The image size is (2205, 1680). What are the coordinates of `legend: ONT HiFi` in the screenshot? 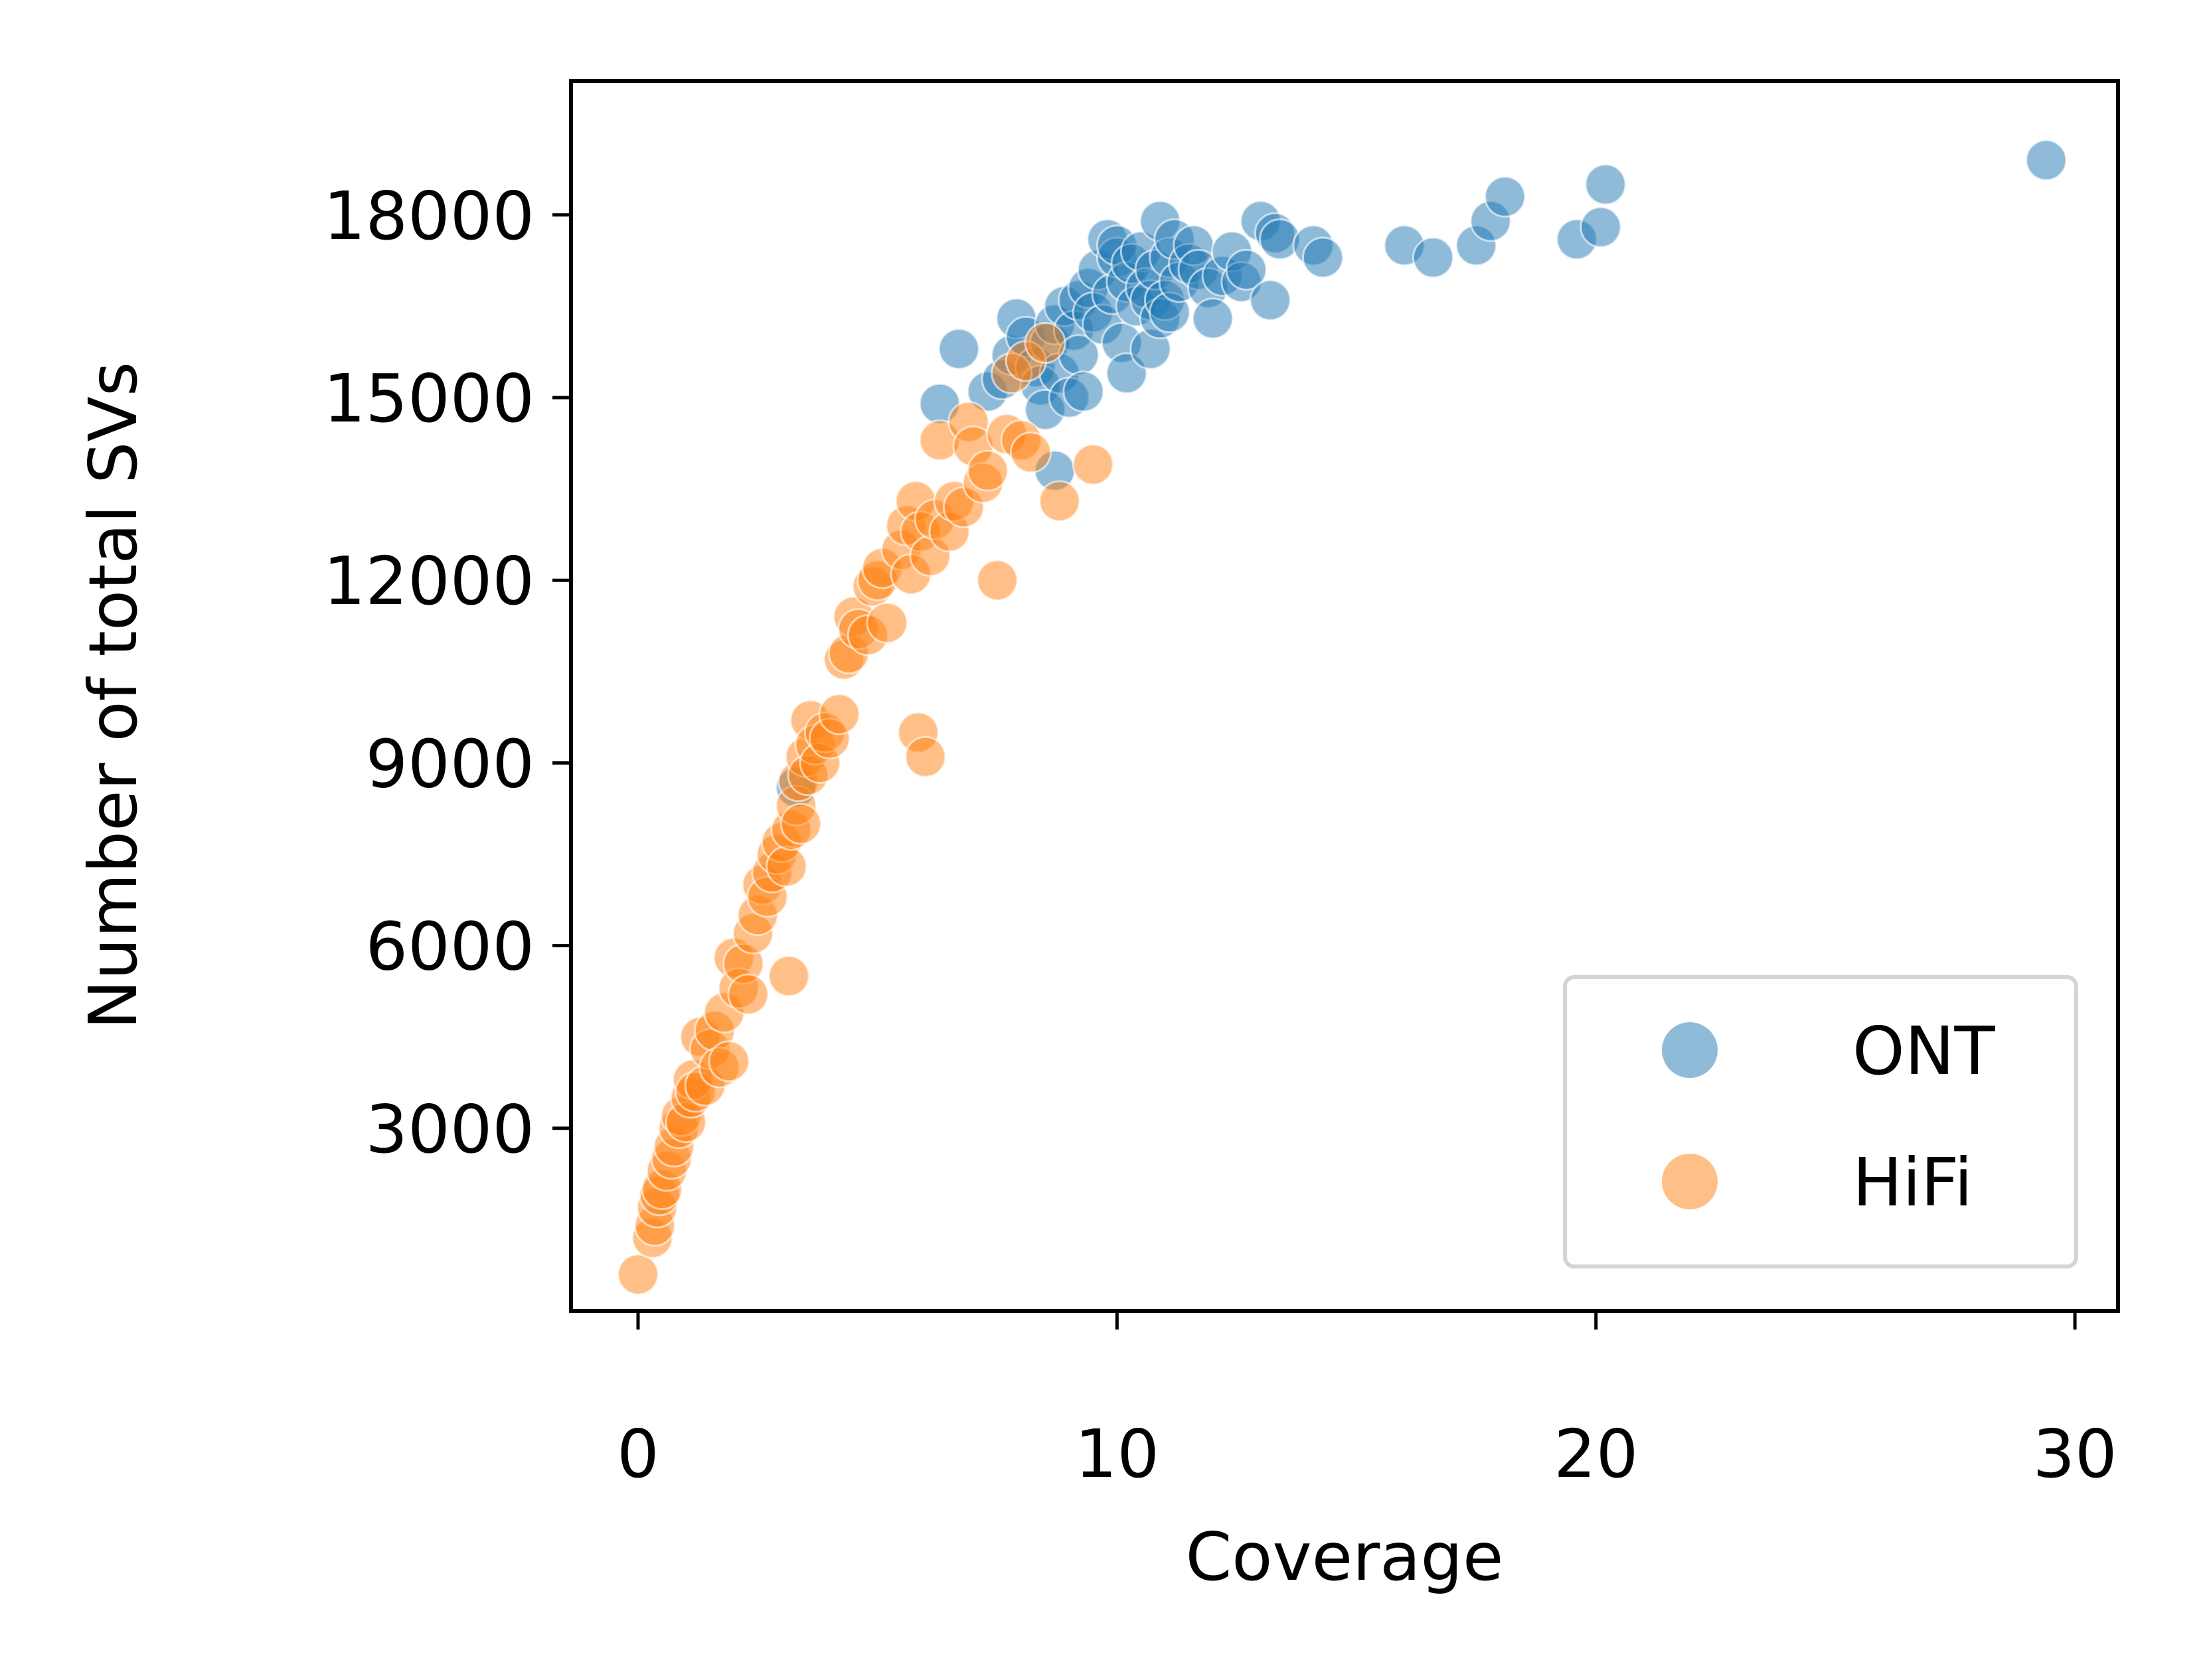 It's located at (1820, 1121).